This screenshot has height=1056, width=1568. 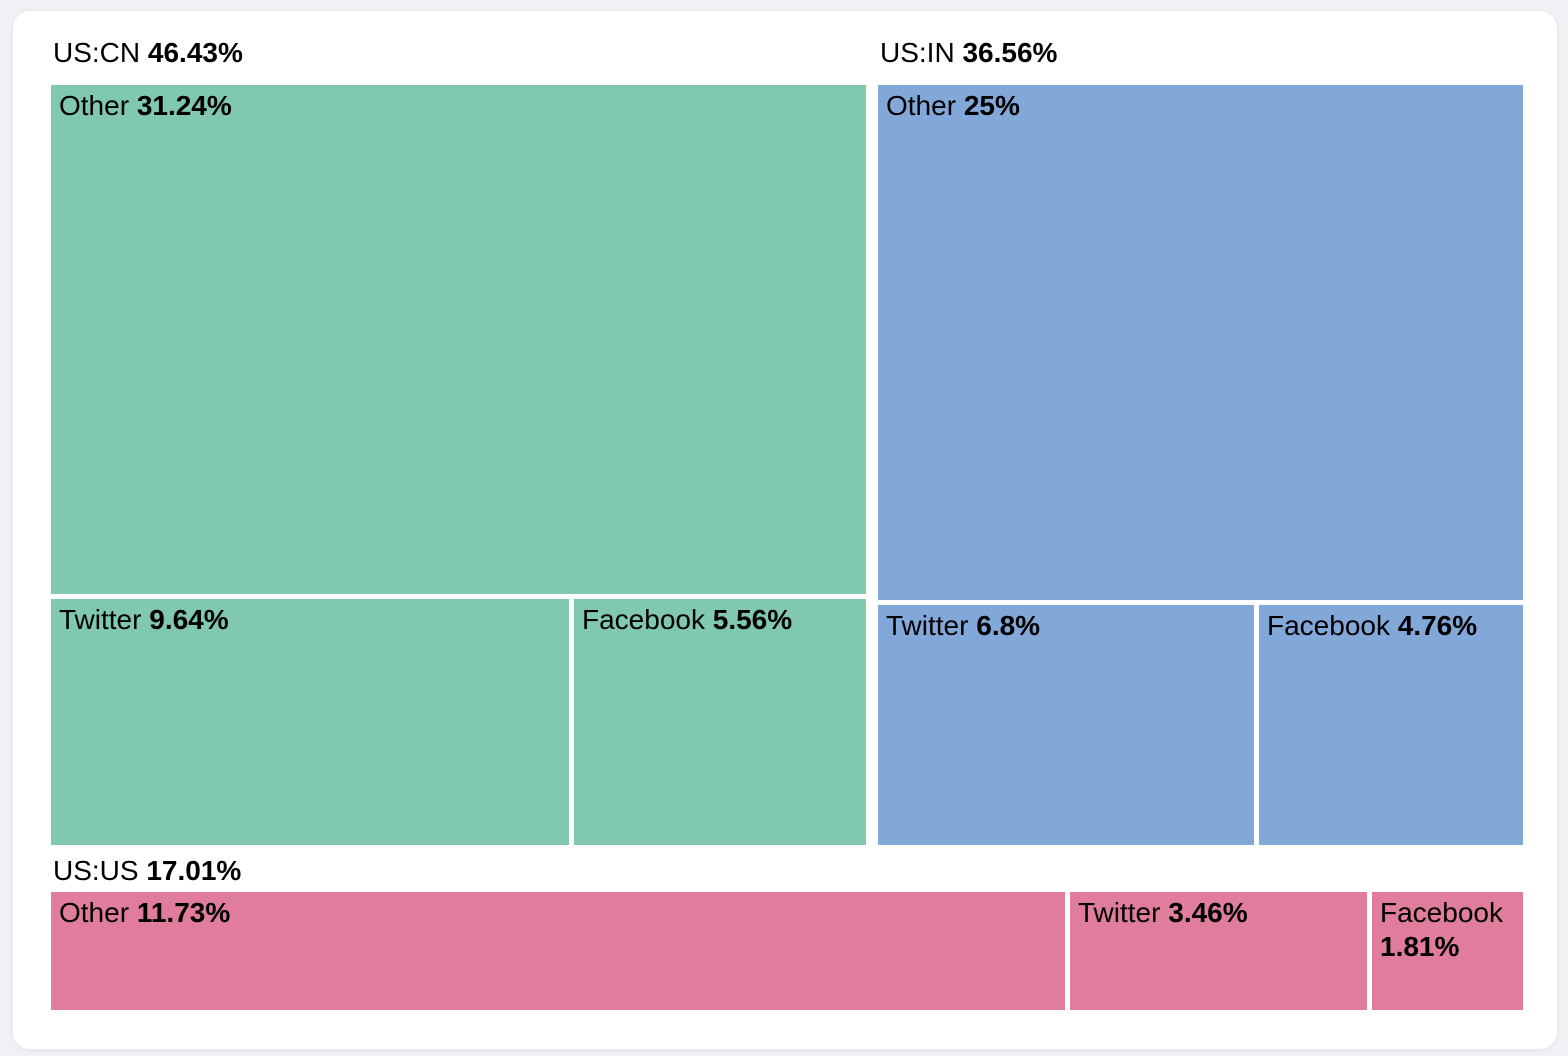 What do you see at coordinates (189, 619) in the screenshot?
I see `cell-value: 9.64%` at bounding box center [189, 619].